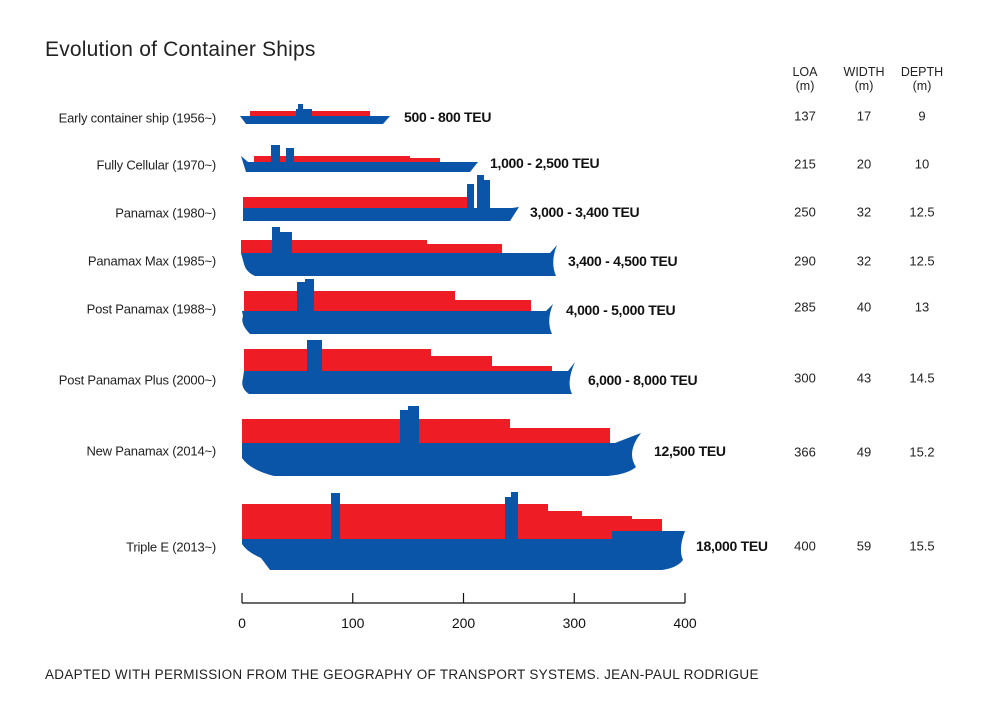 This screenshot has width=1000, height=725. I want to click on loa-value: 290, so click(805, 261).